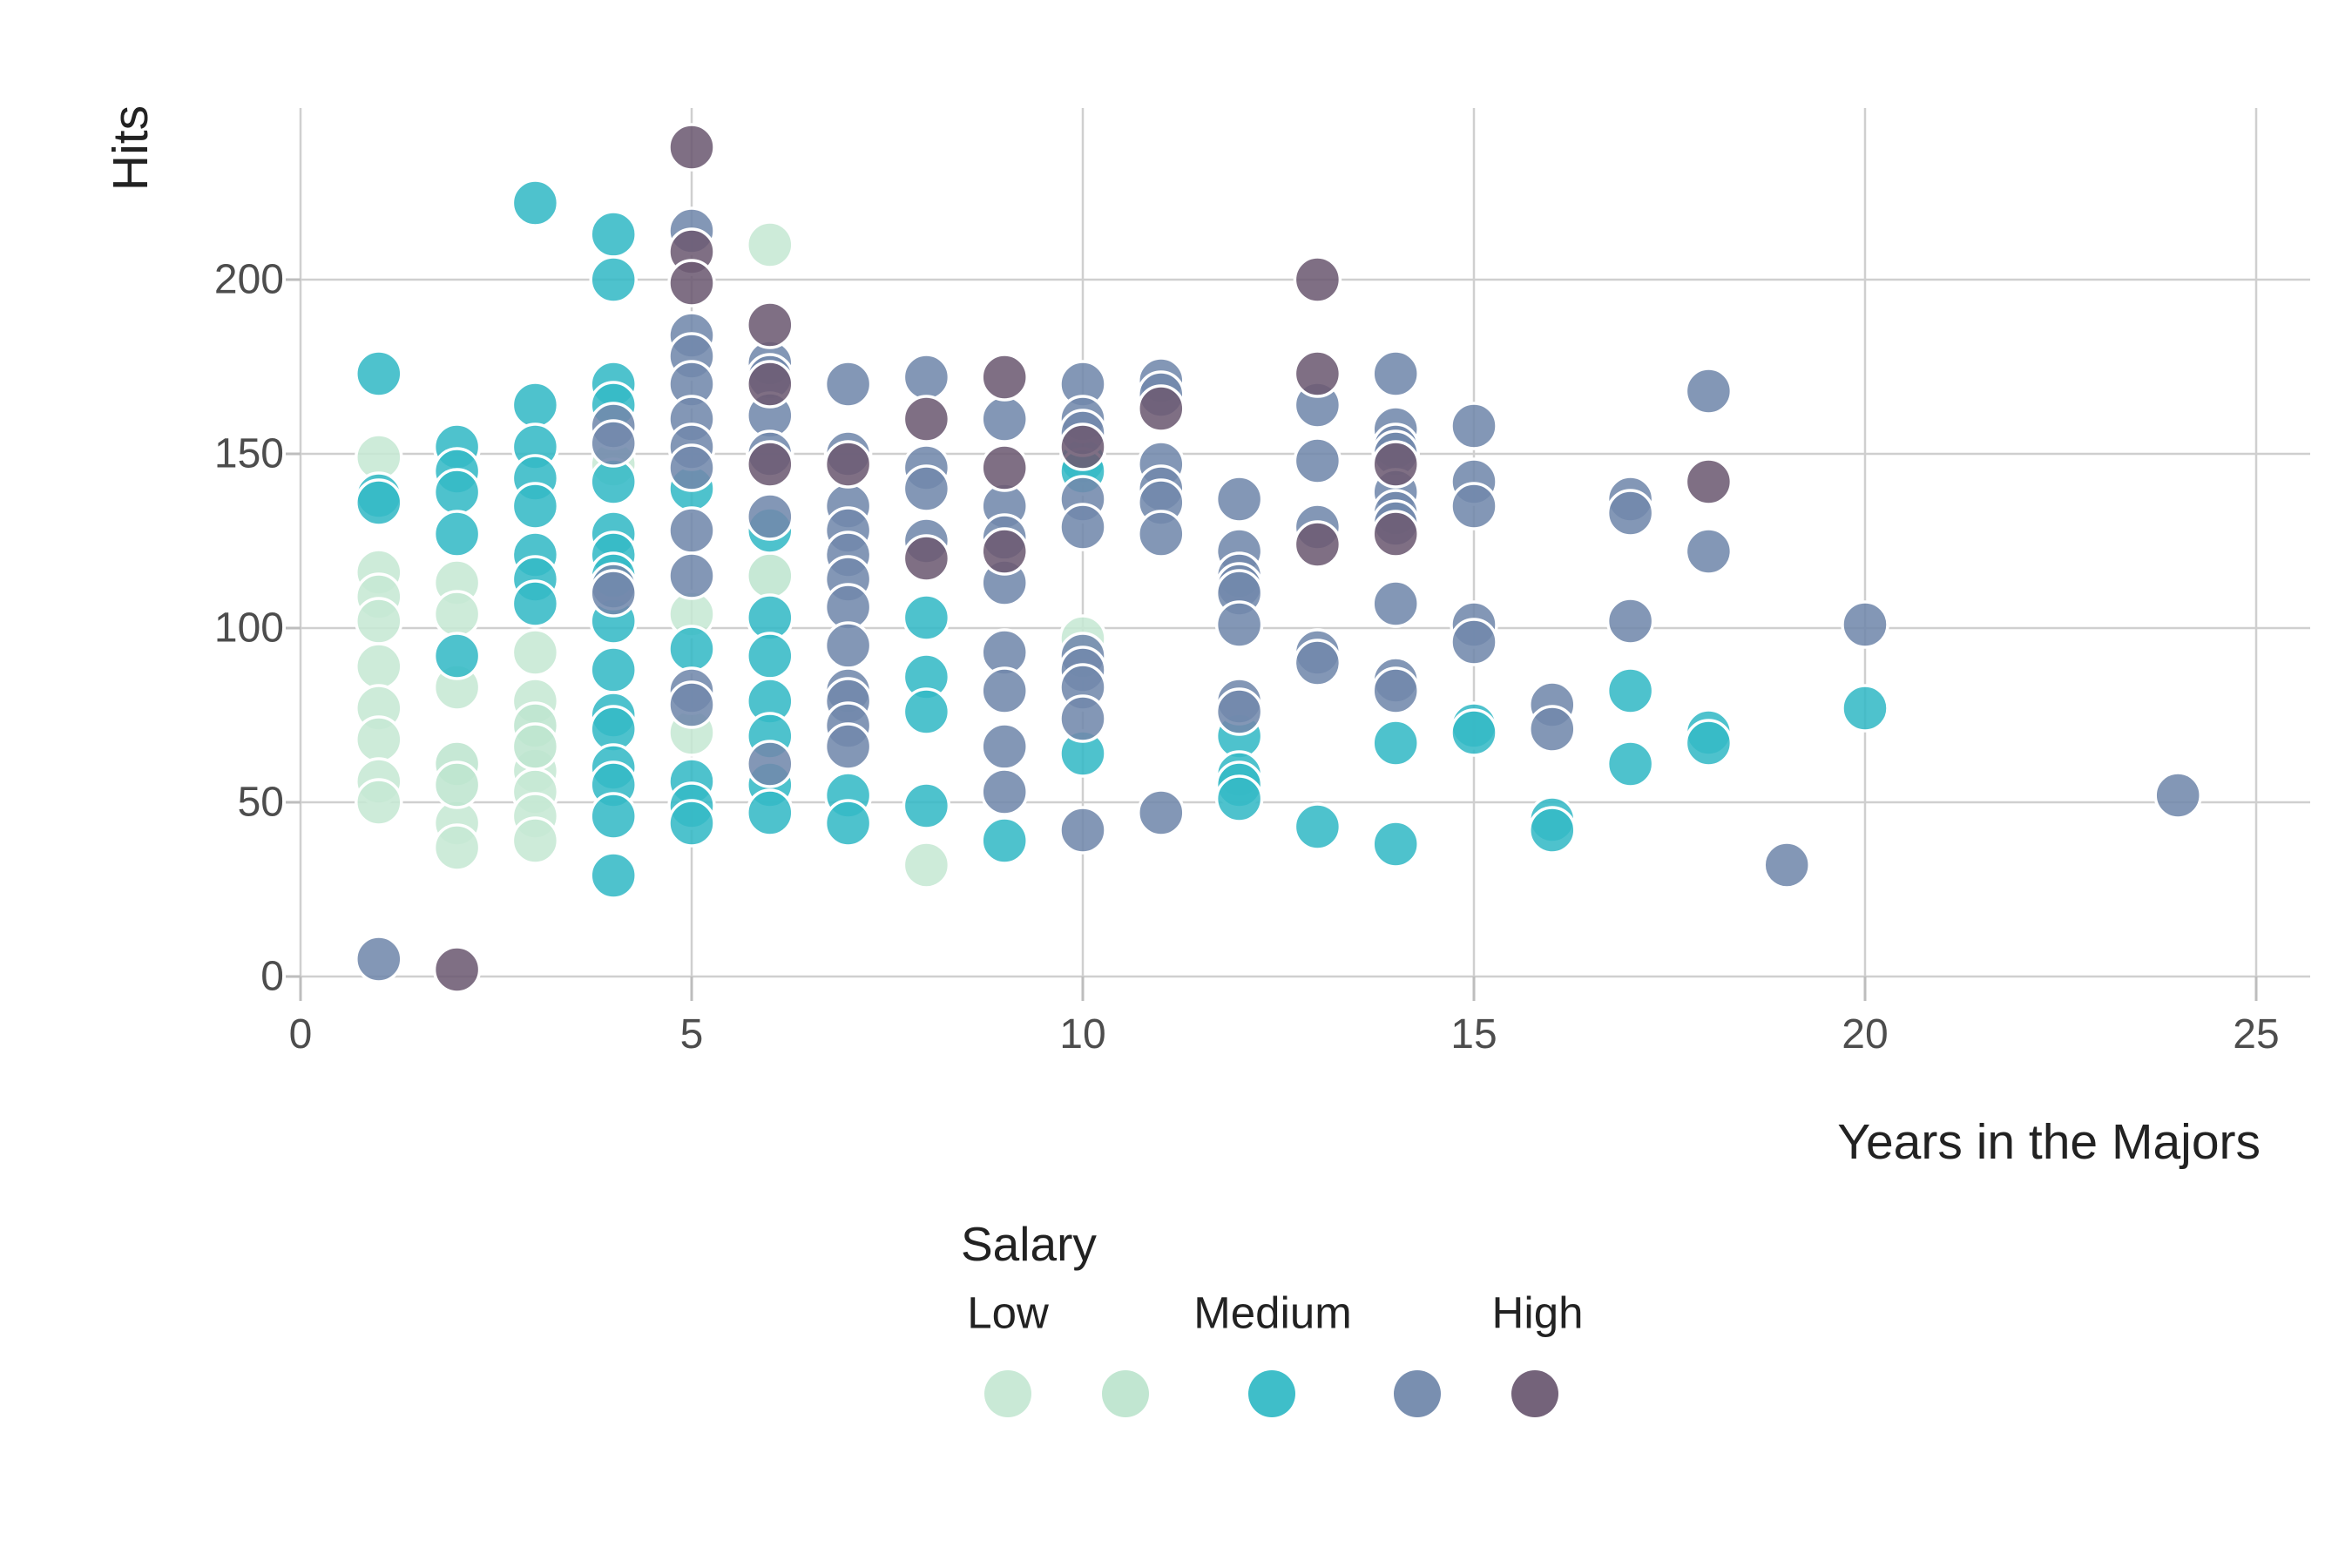 This screenshot has width=2352, height=1568. I want to click on x-tick-label-5: 5, so click(692, 1034).